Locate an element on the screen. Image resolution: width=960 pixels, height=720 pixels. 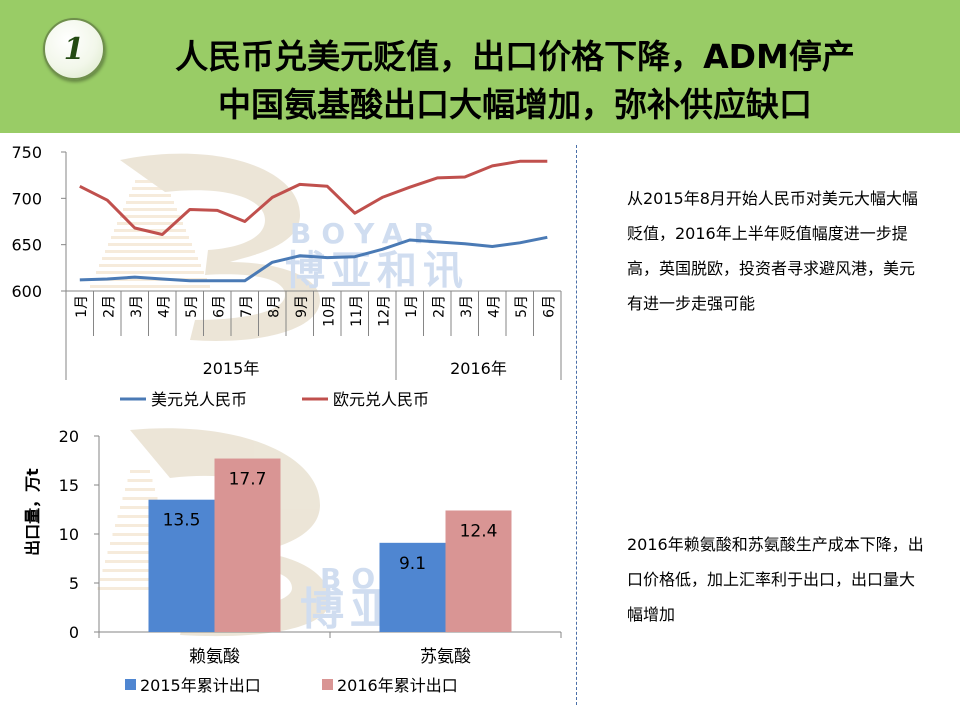
bar-chart-y-tick-label: 15 is located at coordinates (69, 485).